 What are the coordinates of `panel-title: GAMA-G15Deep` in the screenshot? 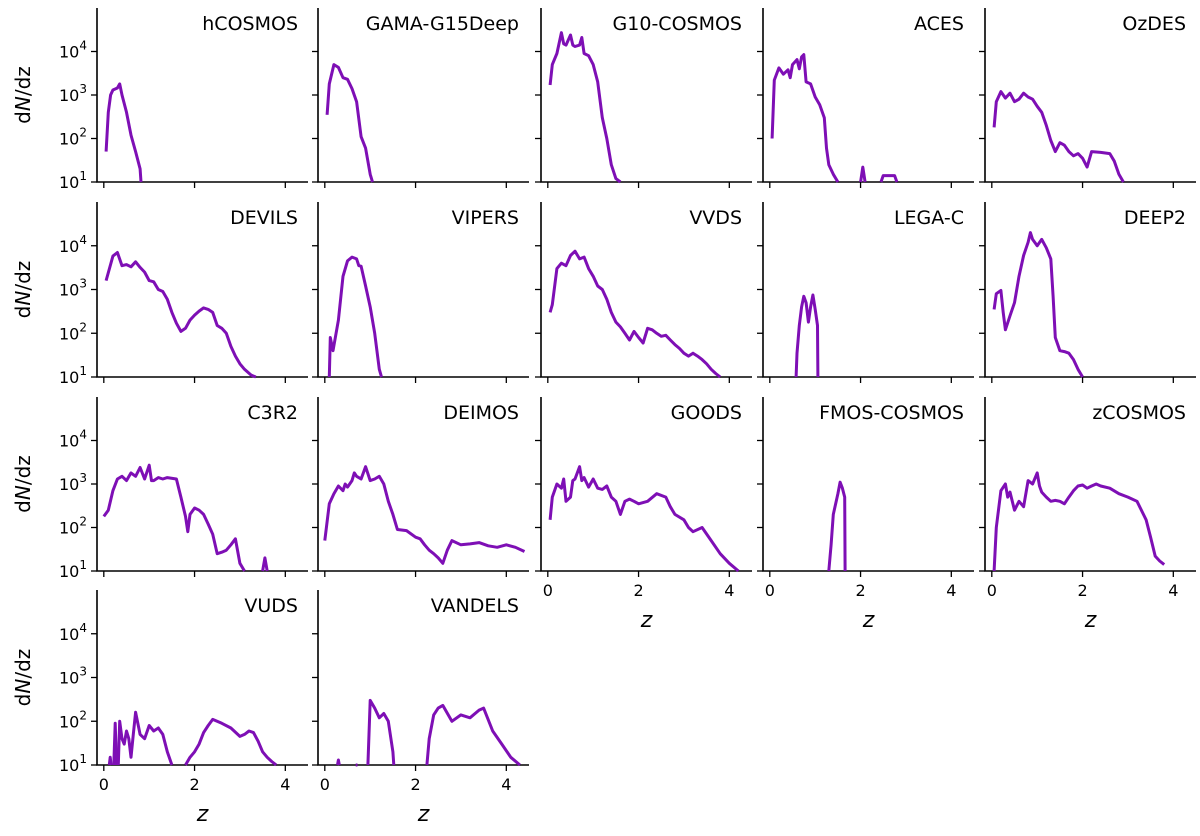 It's located at (442, 24).